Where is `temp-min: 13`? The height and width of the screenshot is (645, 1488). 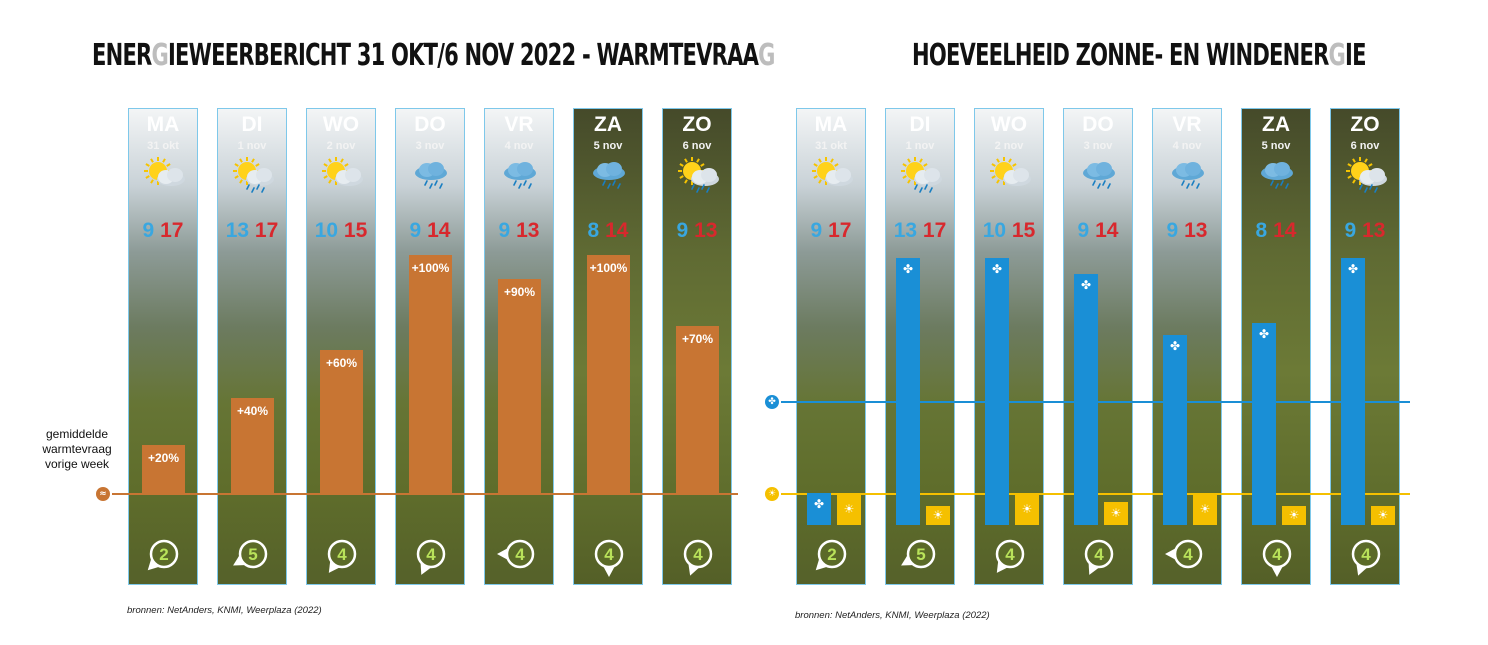 temp-min: 13 is located at coordinates (905, 230).